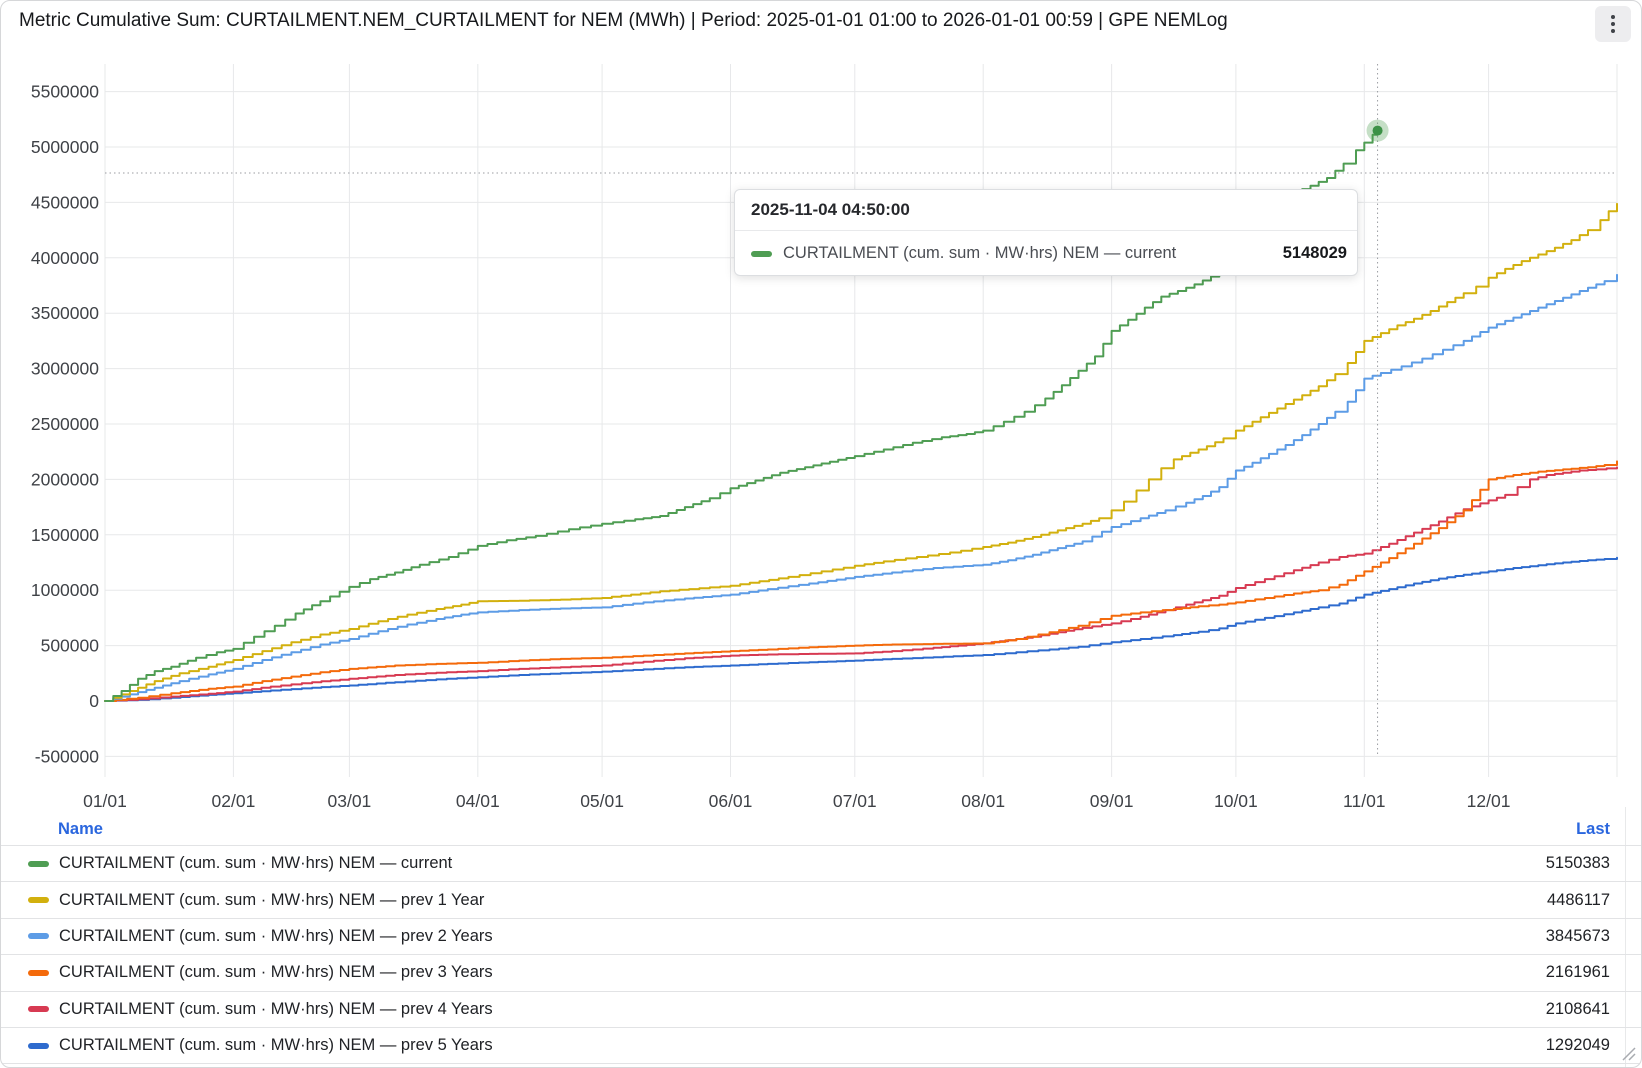 The image size is (1642, 1068). What do you see at coordinates (1577, 935) in the screenshot?
I see `legend-series-last: 3845673` at bounding box center [1577, 935].